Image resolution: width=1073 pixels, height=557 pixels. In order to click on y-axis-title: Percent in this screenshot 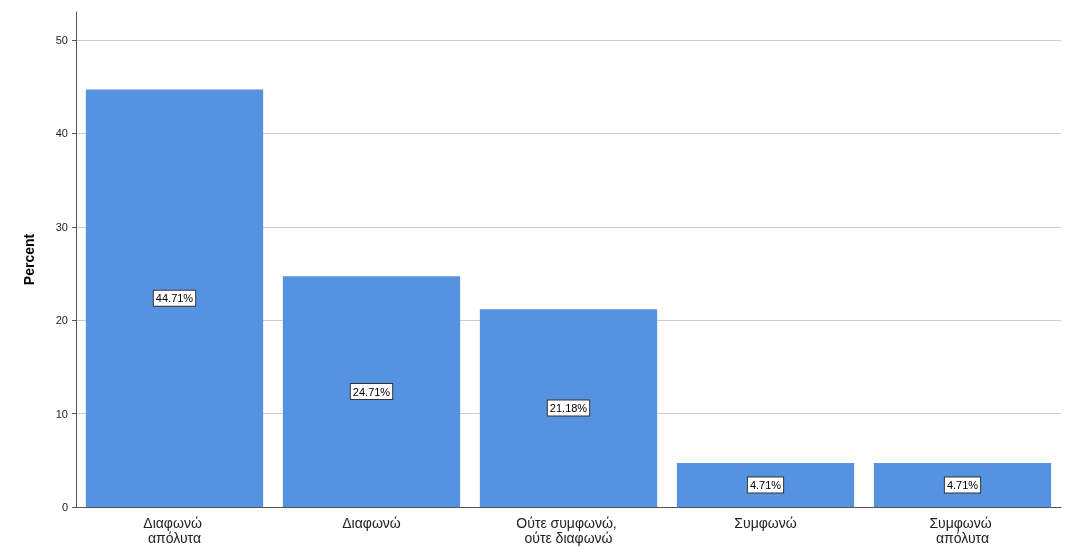, I will do `click(29, 259)`.